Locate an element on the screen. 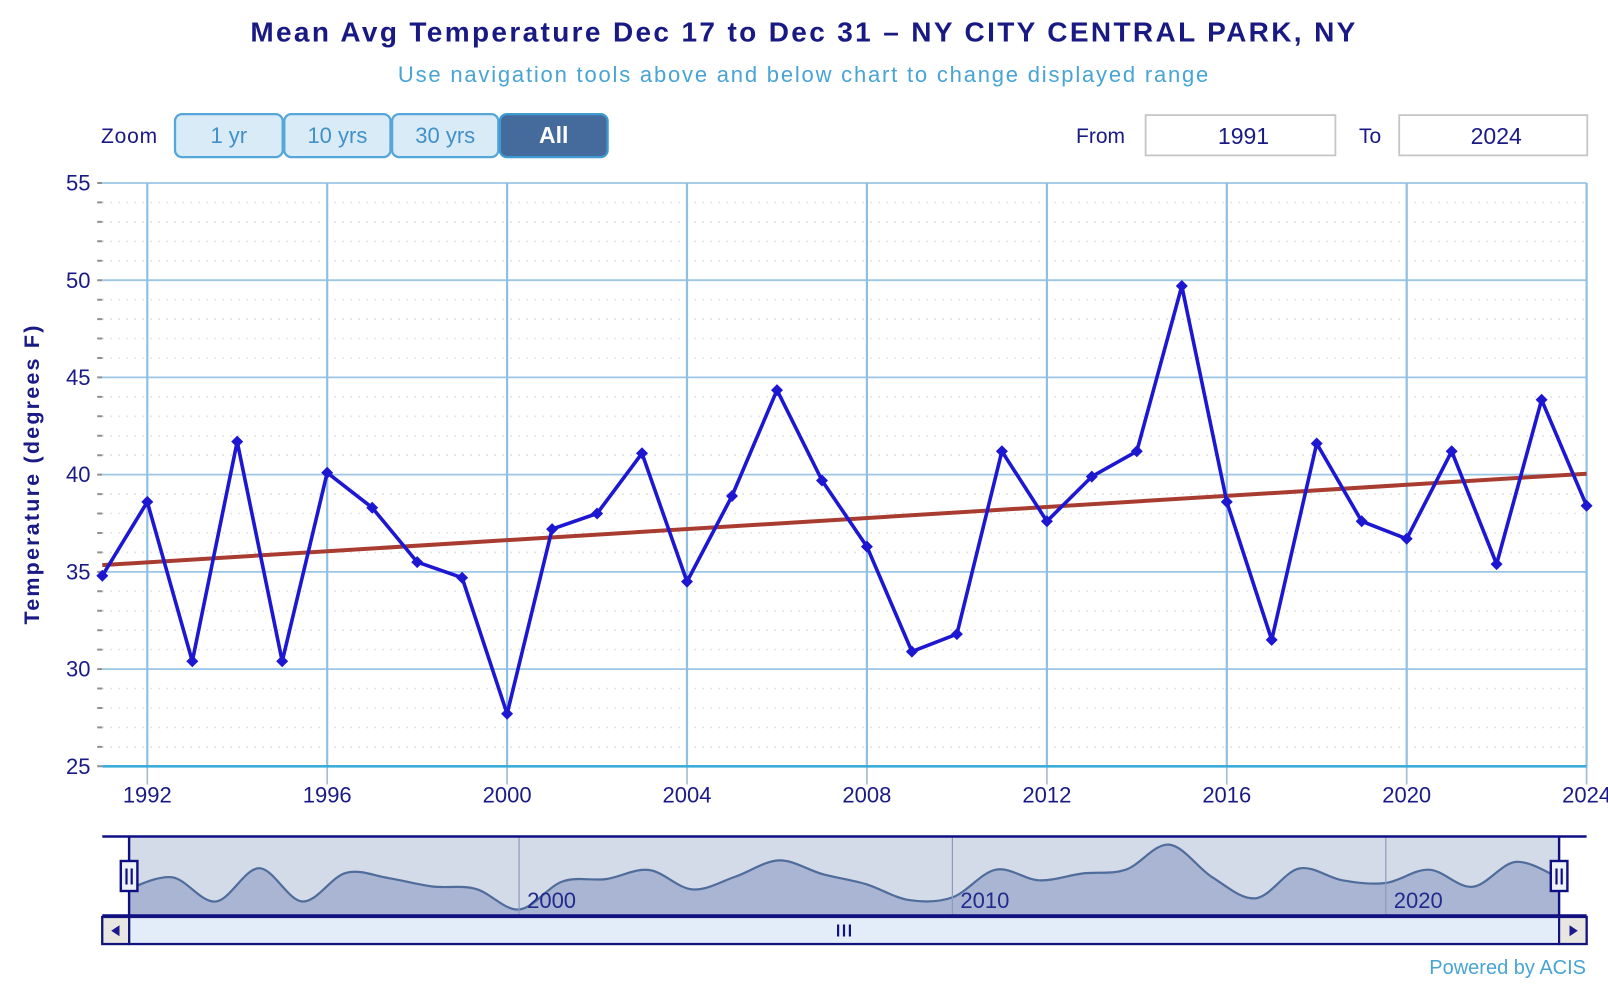  svg-text: 2010 is located at coordinates (984, 900).